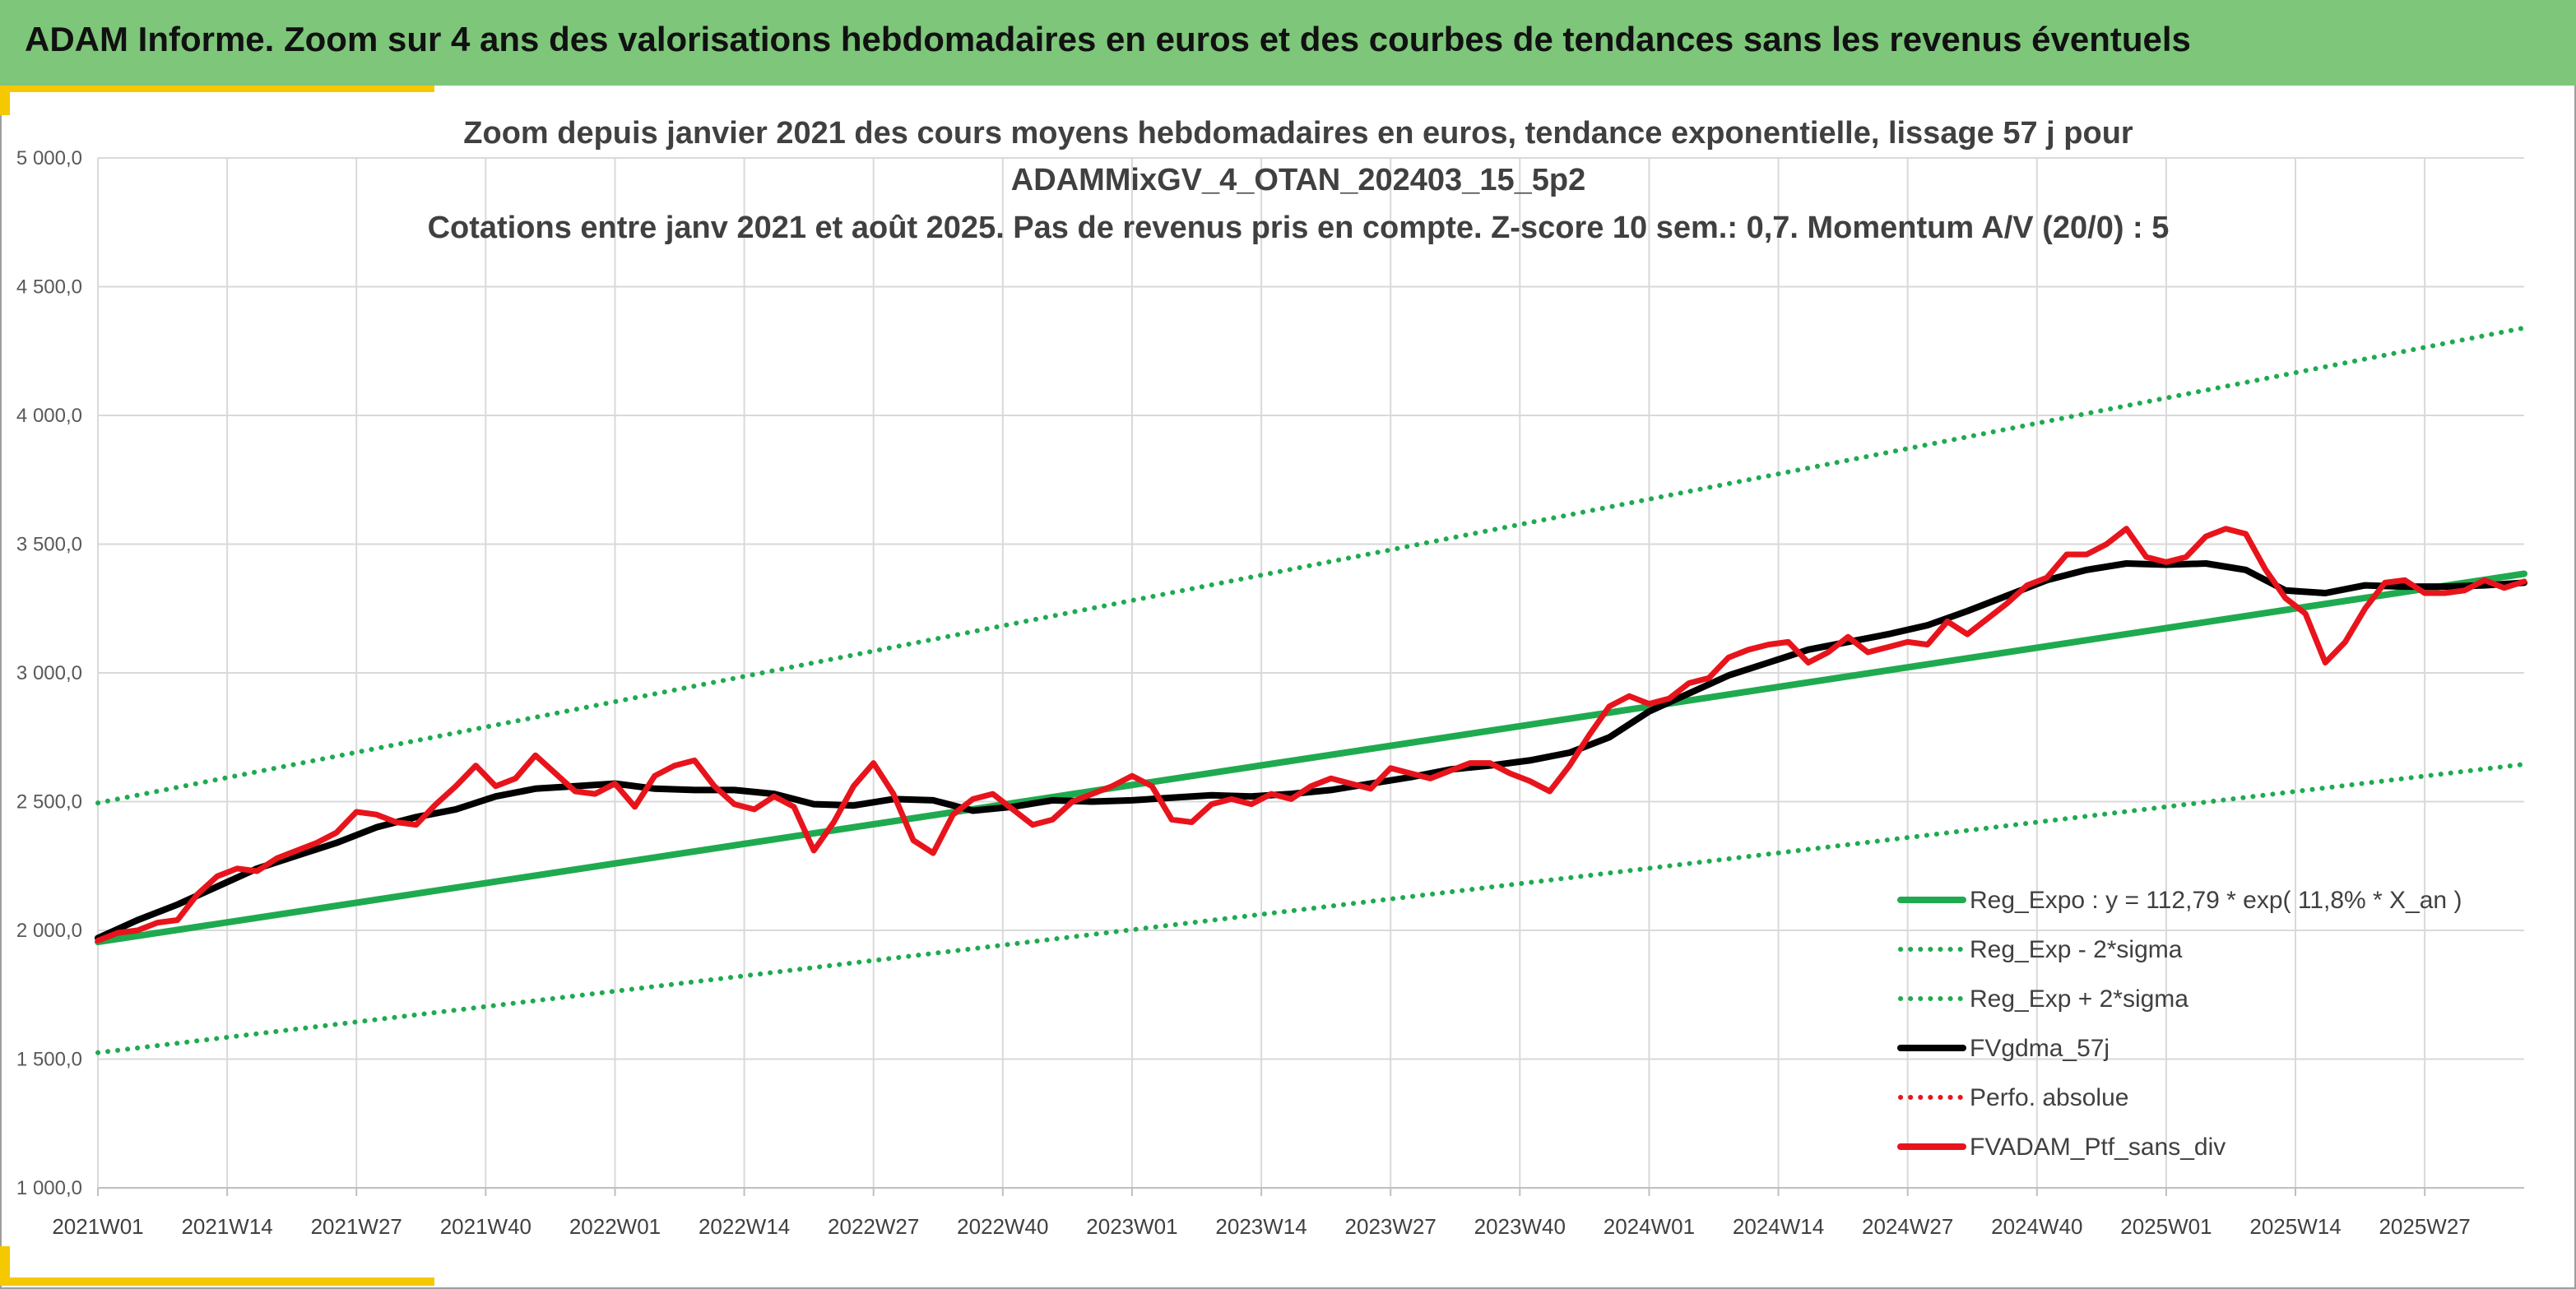 The height and width of the screenshot is (1289, 2576). Describe the element at coordinates (226, 1226) in the screenshot. I see `x-tick-label: 2021W14` at that location.